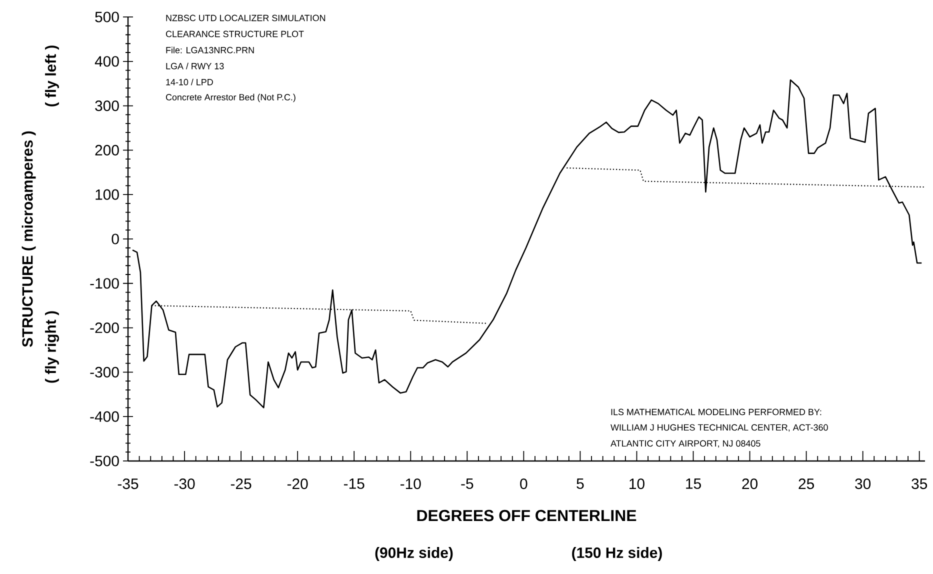 The image size is (933, 574). I want to click on annotation: ATLANTIC CITY AIRPORT, NJ 08405, so click(685, 444).